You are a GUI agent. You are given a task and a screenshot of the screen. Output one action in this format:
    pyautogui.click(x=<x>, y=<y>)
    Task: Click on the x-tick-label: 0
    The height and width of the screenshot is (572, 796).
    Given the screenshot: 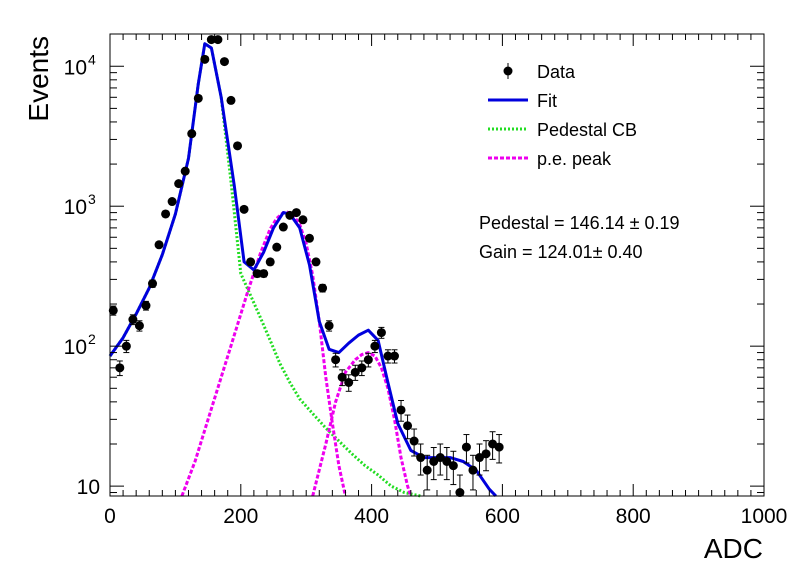 What is the action you would take?
    pyautogui.click(x=110, y=516)
    